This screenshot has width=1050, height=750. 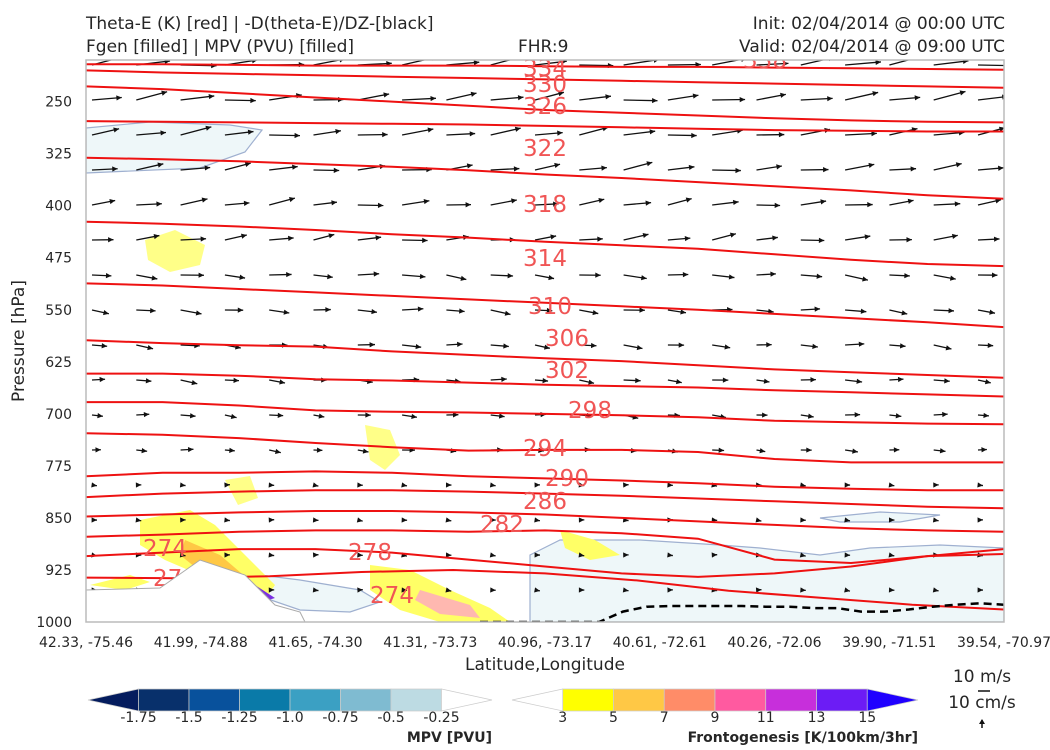 I want to click on contour-label-326: 326, so click(x=545, y=107).